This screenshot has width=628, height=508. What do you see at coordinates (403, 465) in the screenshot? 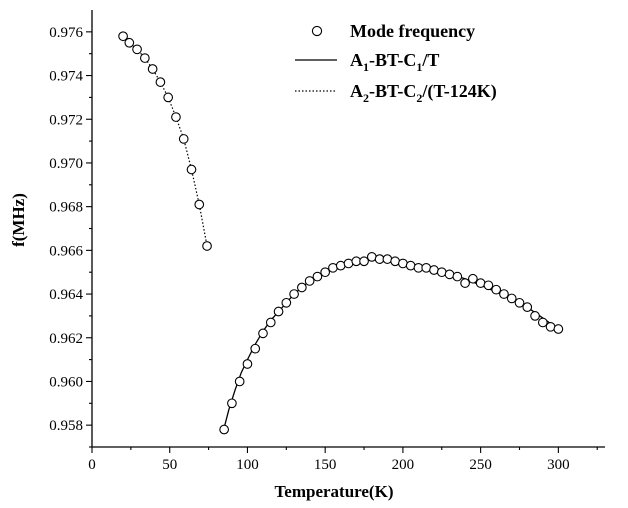
I see `x-tick-label: 200` at bounding box center [403, 465].